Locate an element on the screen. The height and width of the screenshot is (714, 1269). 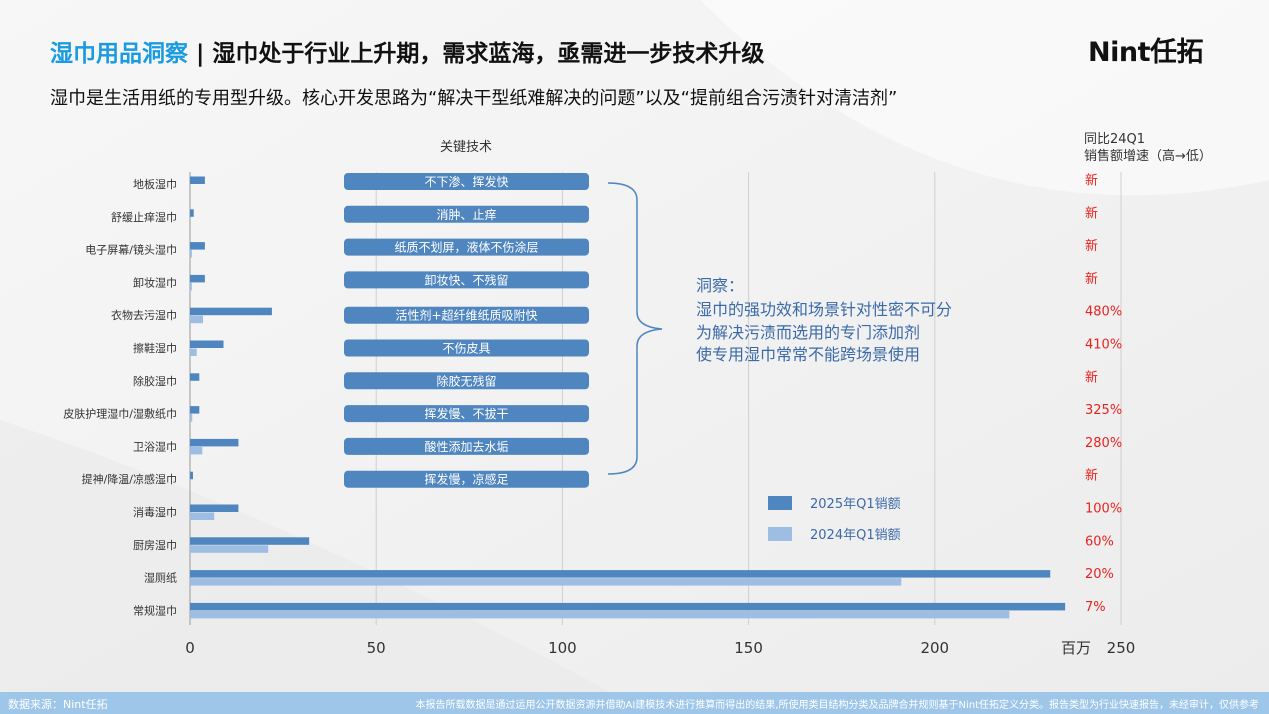
data-source: 数据来源：Nint任拓 is located at coordinates (58, 704).